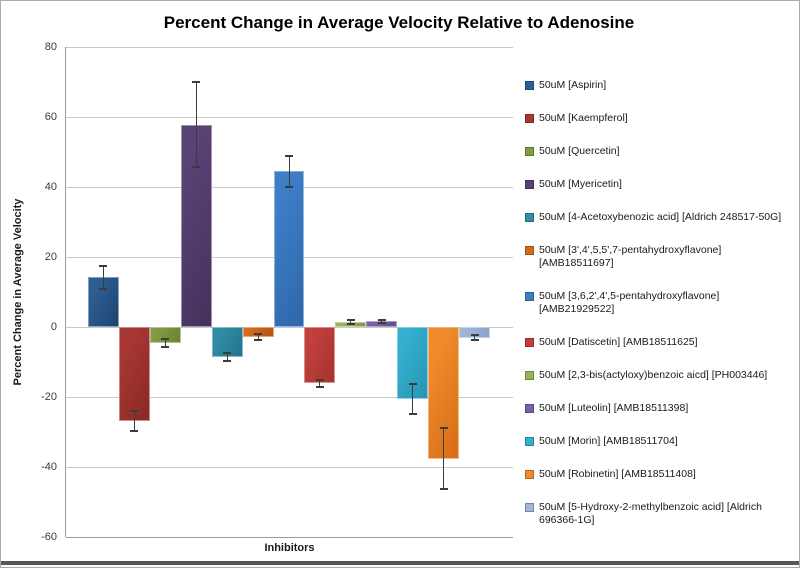 The height and width of the screenshot is (568, 800). I want to click on y-tick-label-60: 60, so click(50, 117).